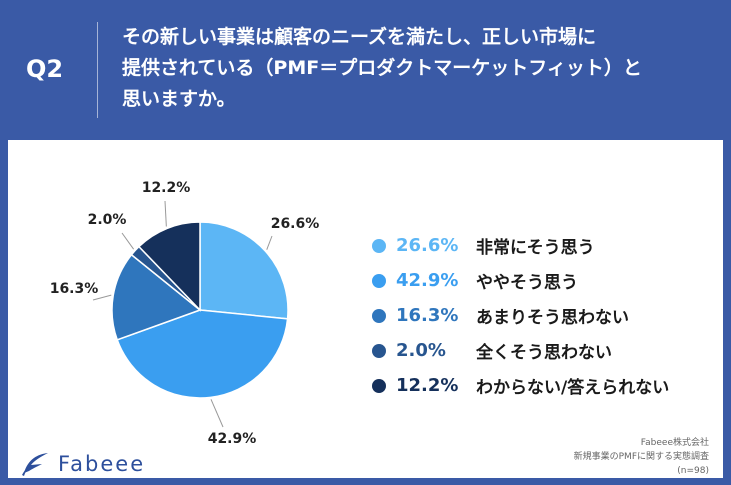 The width and height of the screenshot is (731, 485). Describe the element at coordinates (45, 69) in the screenshot. I see `question-number: Q2` at that location.